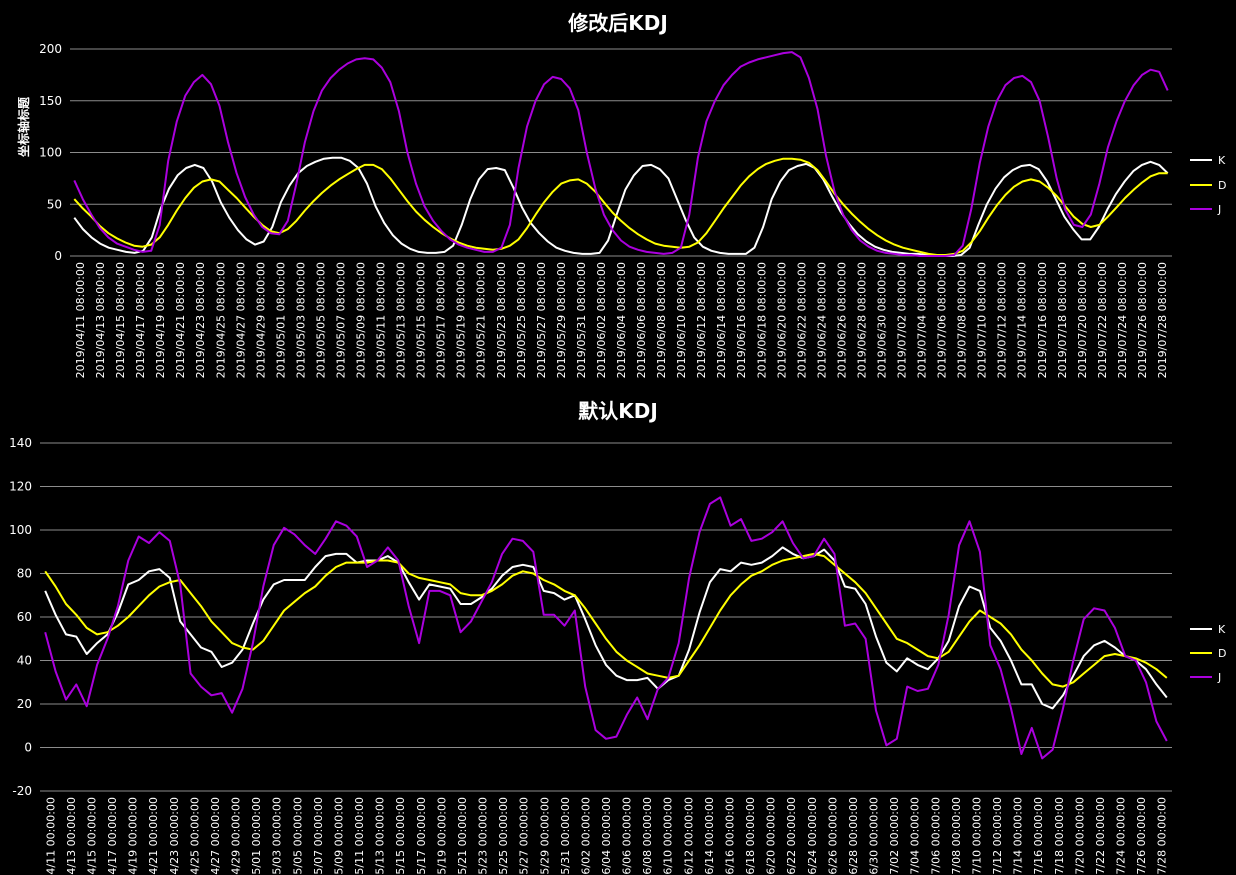 The image size is (1236, 875). What do you see at coordinates (688, 836) in the screenshot?
I see `x-tick-label: 2019/06/12 00:00:00` at bounding box center [688, 836].